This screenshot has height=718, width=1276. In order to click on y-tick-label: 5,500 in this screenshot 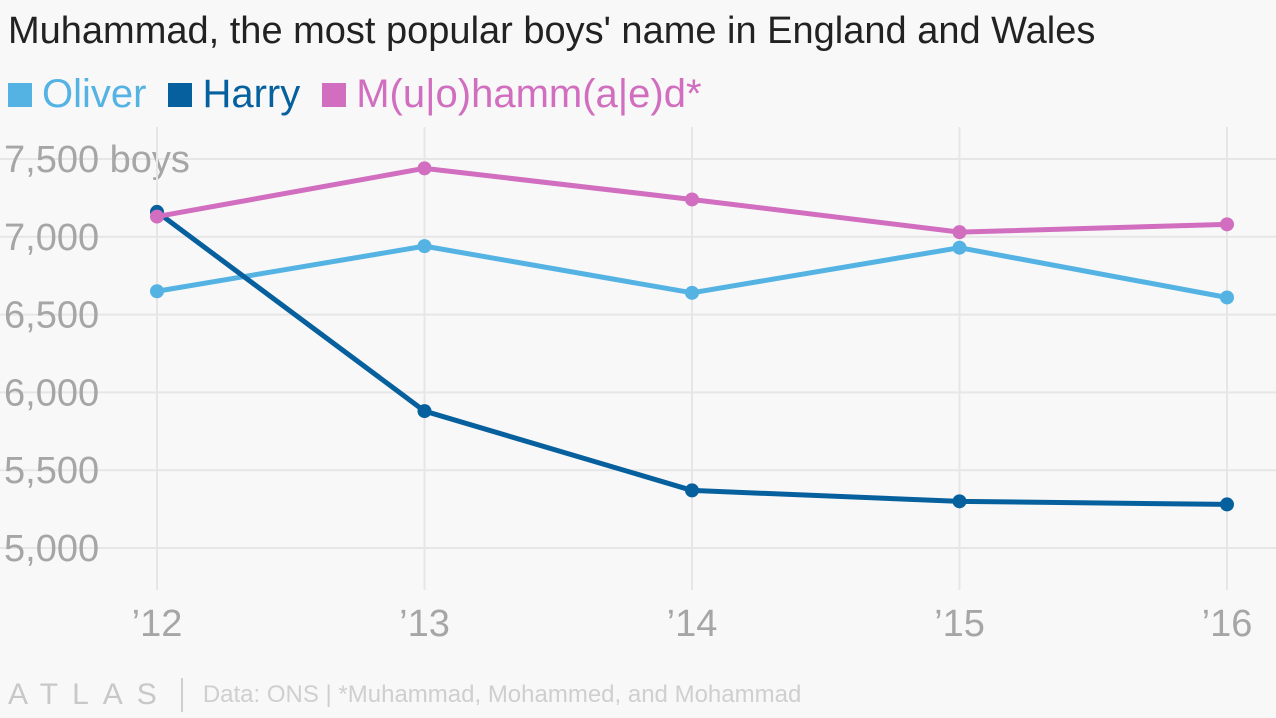, I will do `click(51, 471)`.